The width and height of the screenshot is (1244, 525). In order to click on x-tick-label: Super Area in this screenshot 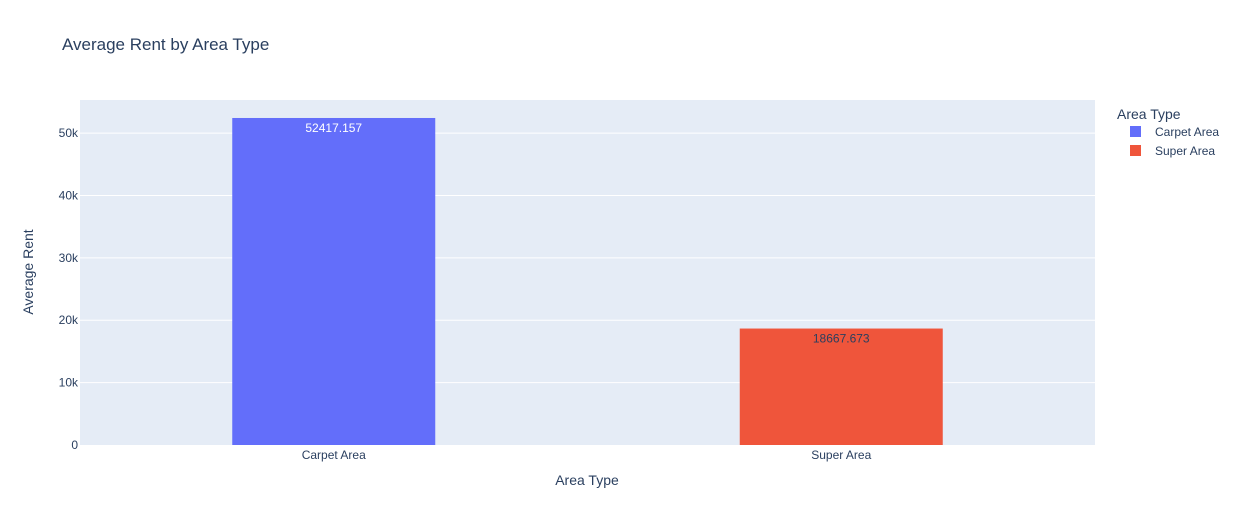, I will do `click(841, 455)`.